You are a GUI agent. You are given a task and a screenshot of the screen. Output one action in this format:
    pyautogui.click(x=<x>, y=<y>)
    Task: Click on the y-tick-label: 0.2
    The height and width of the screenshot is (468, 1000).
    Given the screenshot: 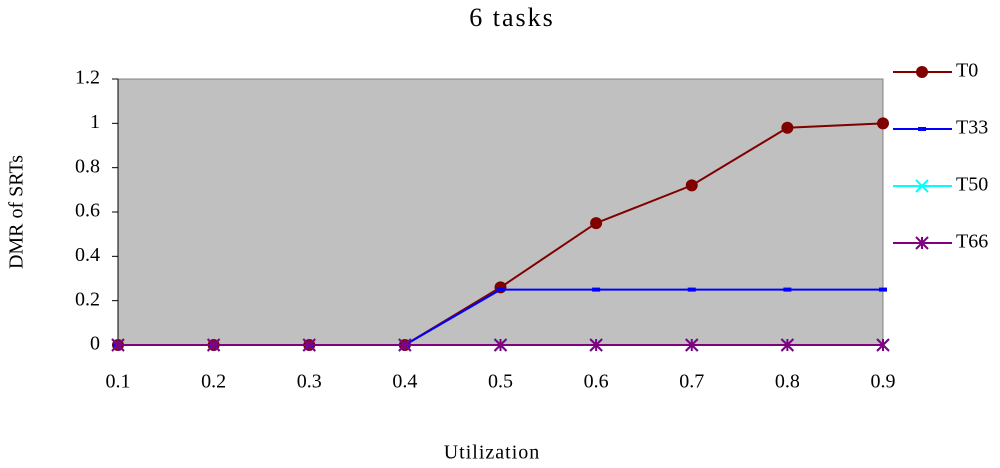 What is the action you would take?
    pyautogui.click(x=87, y=299)
    